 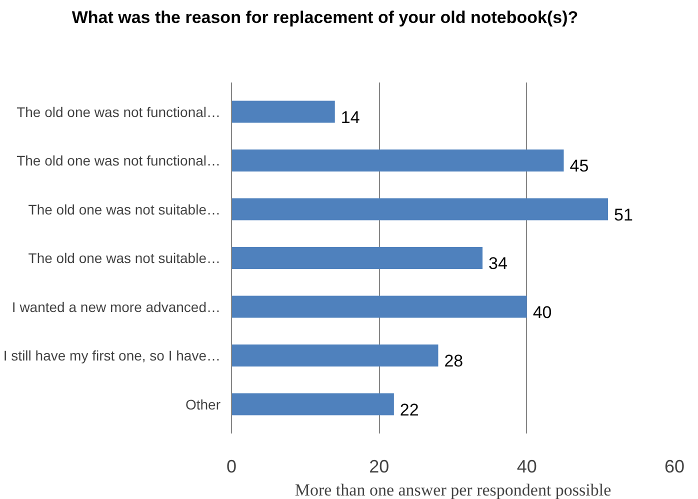 I want to click on text: More than one answer per respondent possible, so click(x=453, y=489).